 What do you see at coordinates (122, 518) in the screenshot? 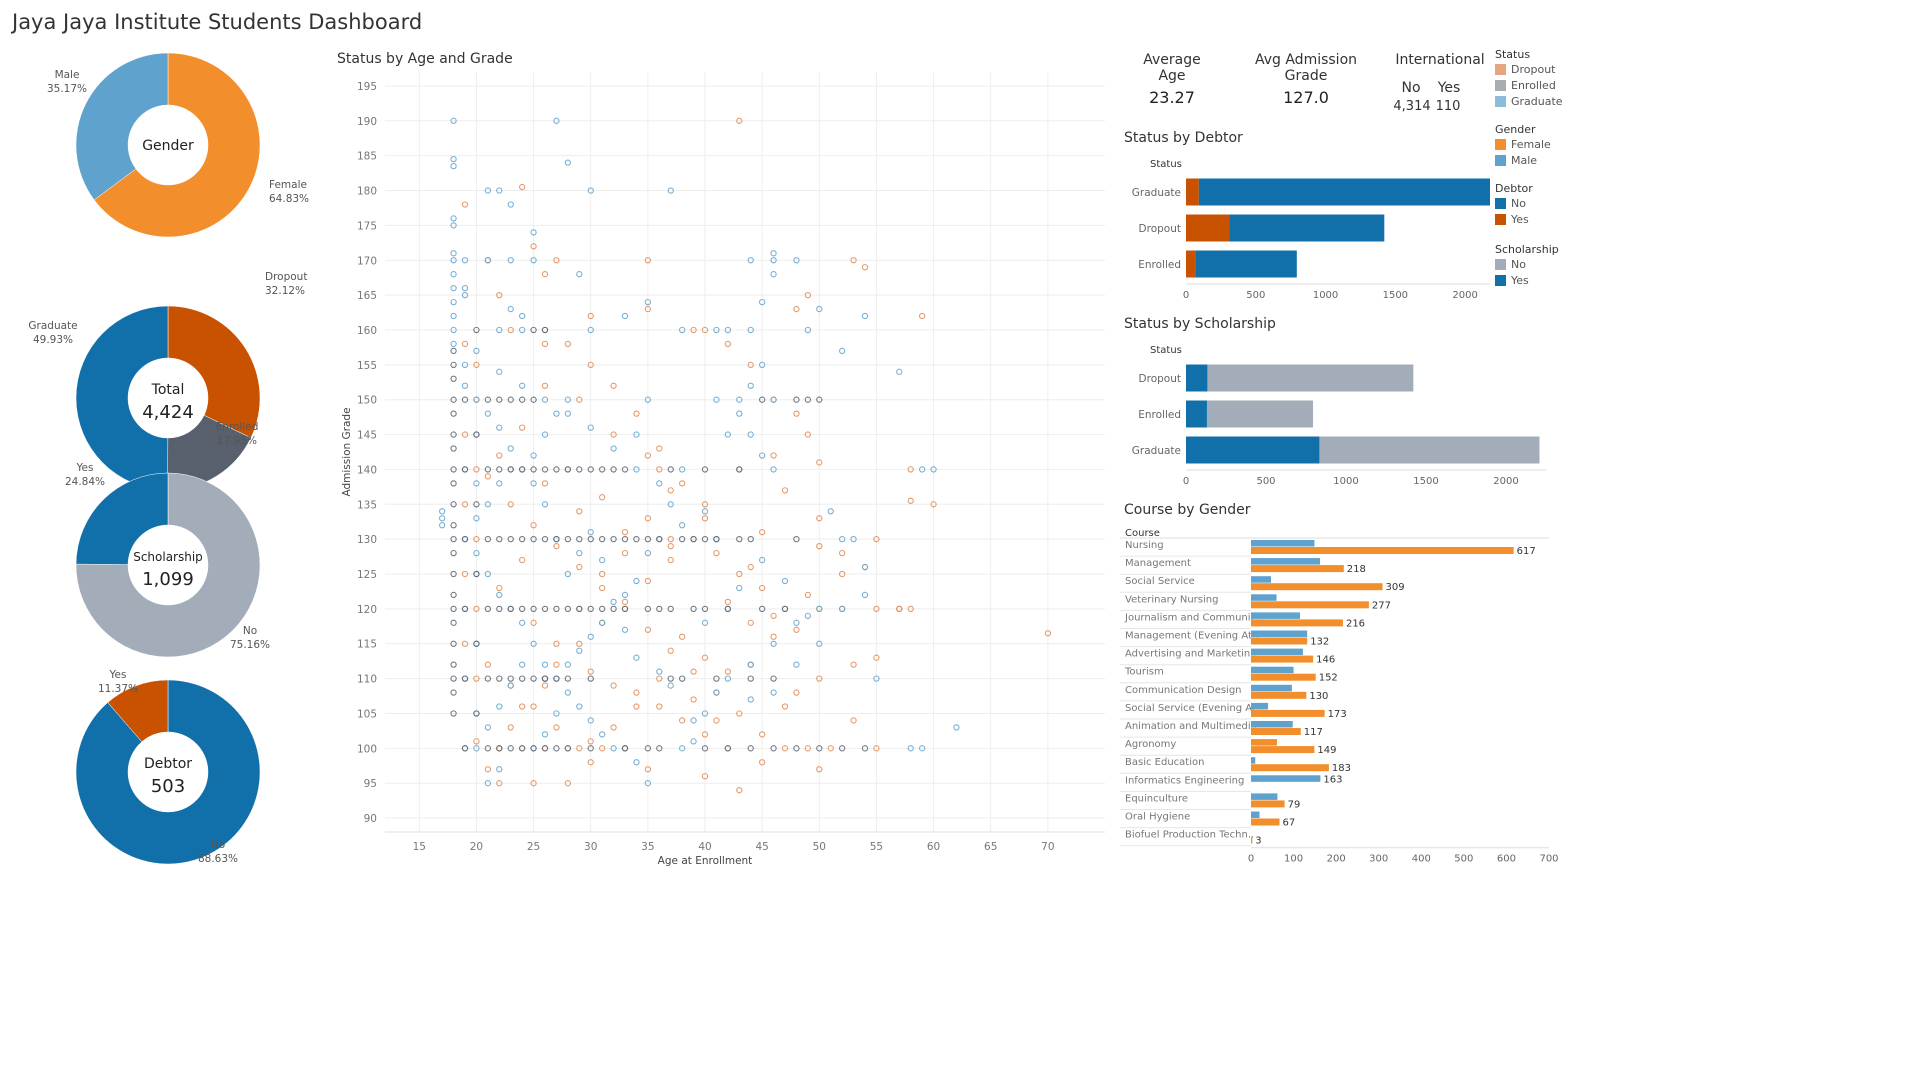
I see `donut-slice-yes` at bounding box center [122, 518].